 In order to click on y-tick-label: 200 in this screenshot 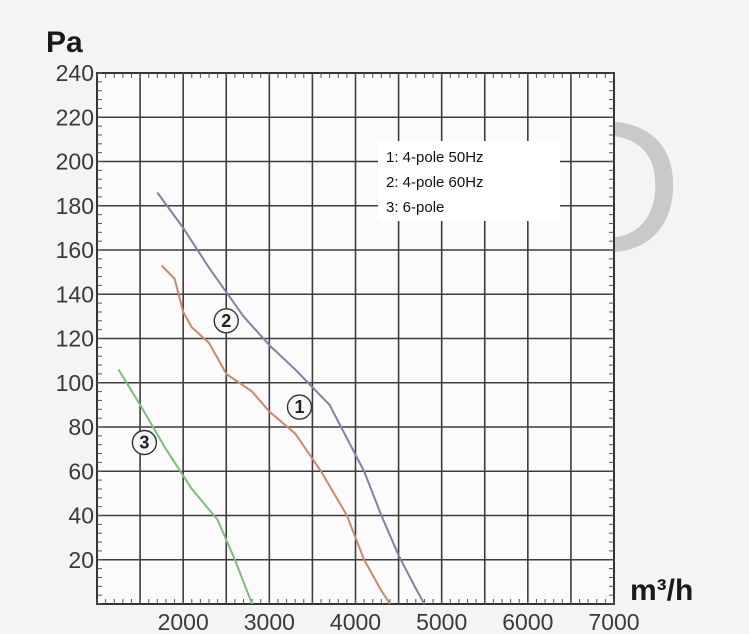, I will do `click(75, 162)`.